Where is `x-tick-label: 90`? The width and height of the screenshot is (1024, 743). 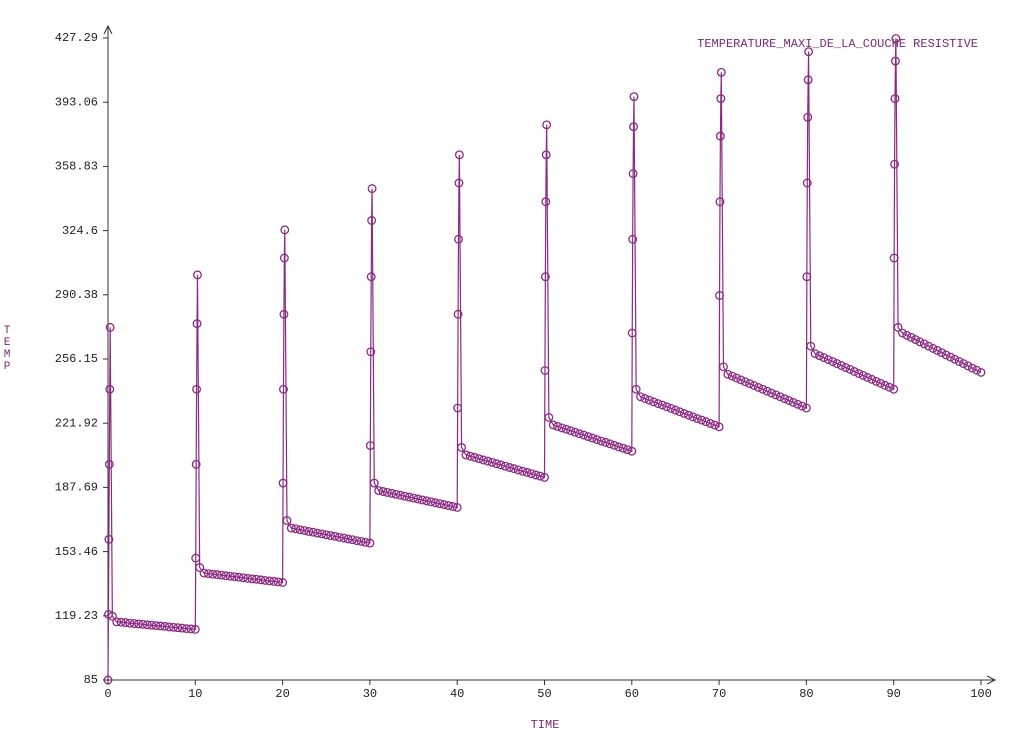 x-tick-label: 90 is located at coordinates (893, 694).